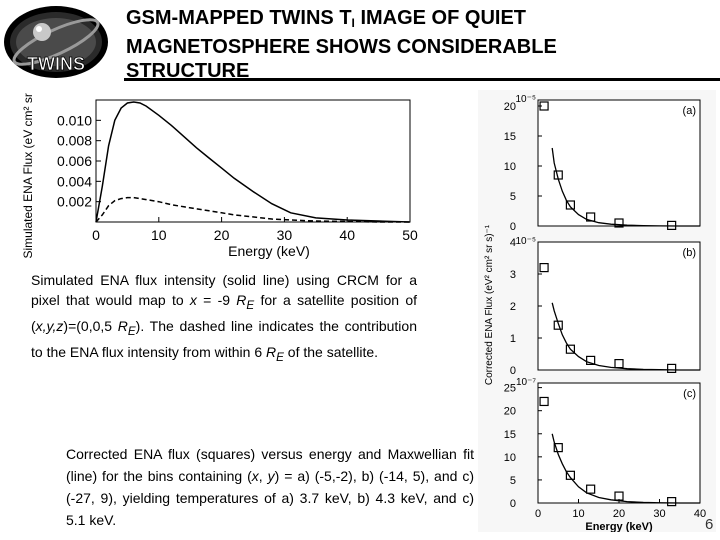 This screenshot has width=720, height=540. What do you see at coordinates (513, 243) in the screenshot?
I see `y-tick-label: 4` at bounding box center [513, 243].